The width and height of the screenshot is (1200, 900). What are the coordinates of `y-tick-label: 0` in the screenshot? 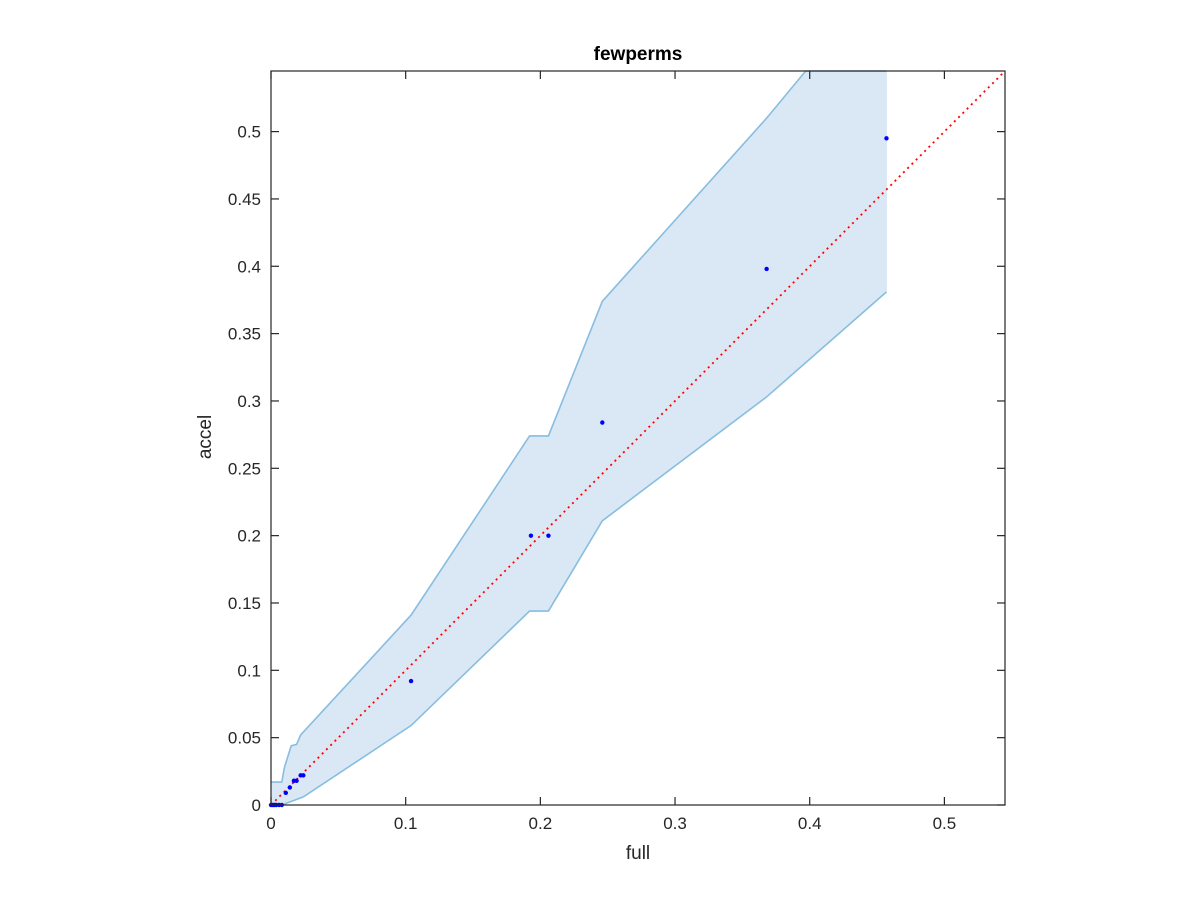 It's located at (256, 805).